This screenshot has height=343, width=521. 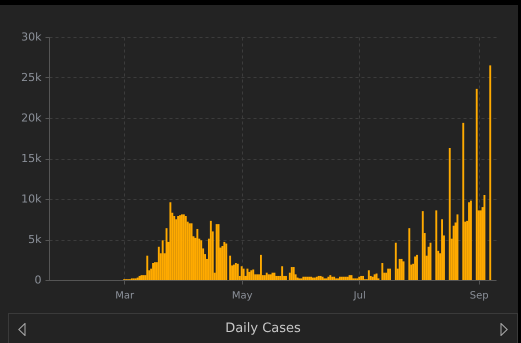 I want to click on y-tick-label: 30k, so click(x=31, y=37).